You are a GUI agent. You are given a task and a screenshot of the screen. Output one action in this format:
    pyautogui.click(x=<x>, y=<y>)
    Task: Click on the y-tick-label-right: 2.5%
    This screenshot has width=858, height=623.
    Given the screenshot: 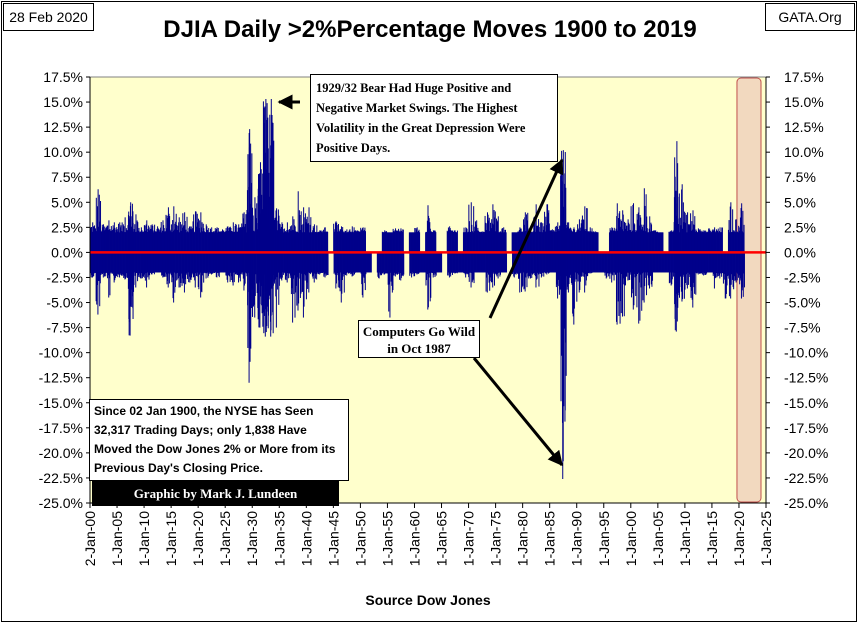 What is the action you would take?
    pyautogui.click(x=800, y=227)
    